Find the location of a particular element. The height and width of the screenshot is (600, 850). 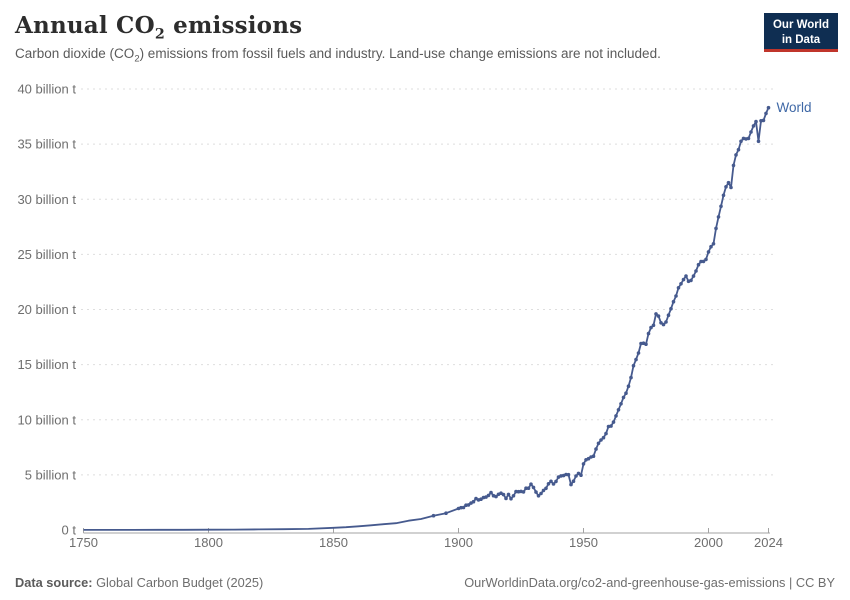

y-axis-tick-label: 20 billion t is located at coordinates (46, 309).